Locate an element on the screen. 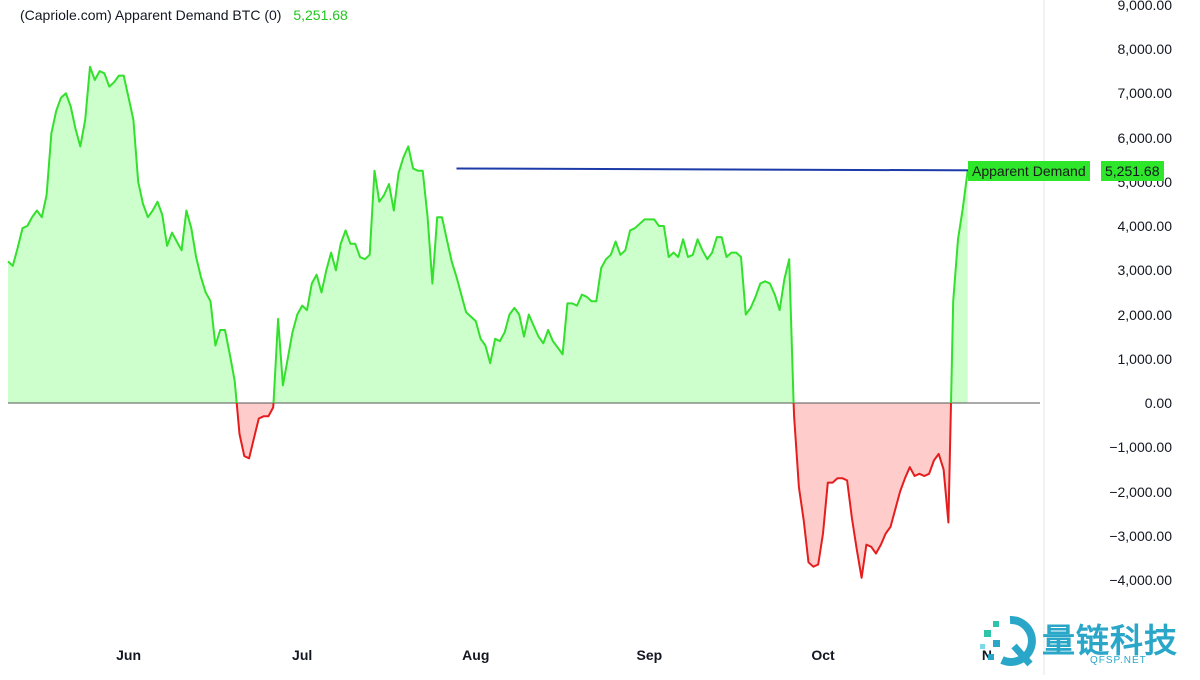  x-tick-label: Jul is located at coordinates (302, 655).